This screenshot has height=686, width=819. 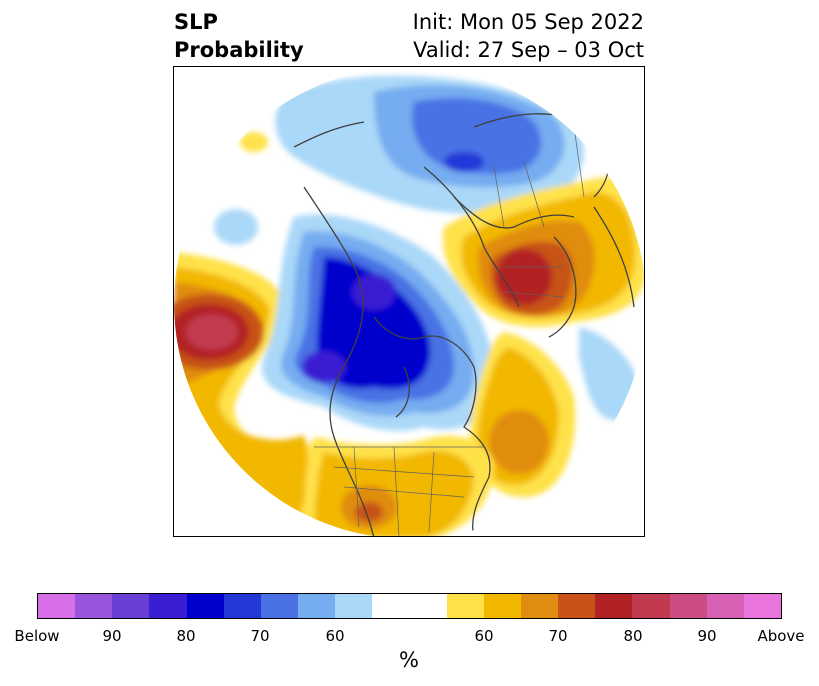 What do you see at coordinates (112, 636) in the screenshot?
I see `colorbar-tick-below-90: 90` at bounding box center [112, 636].